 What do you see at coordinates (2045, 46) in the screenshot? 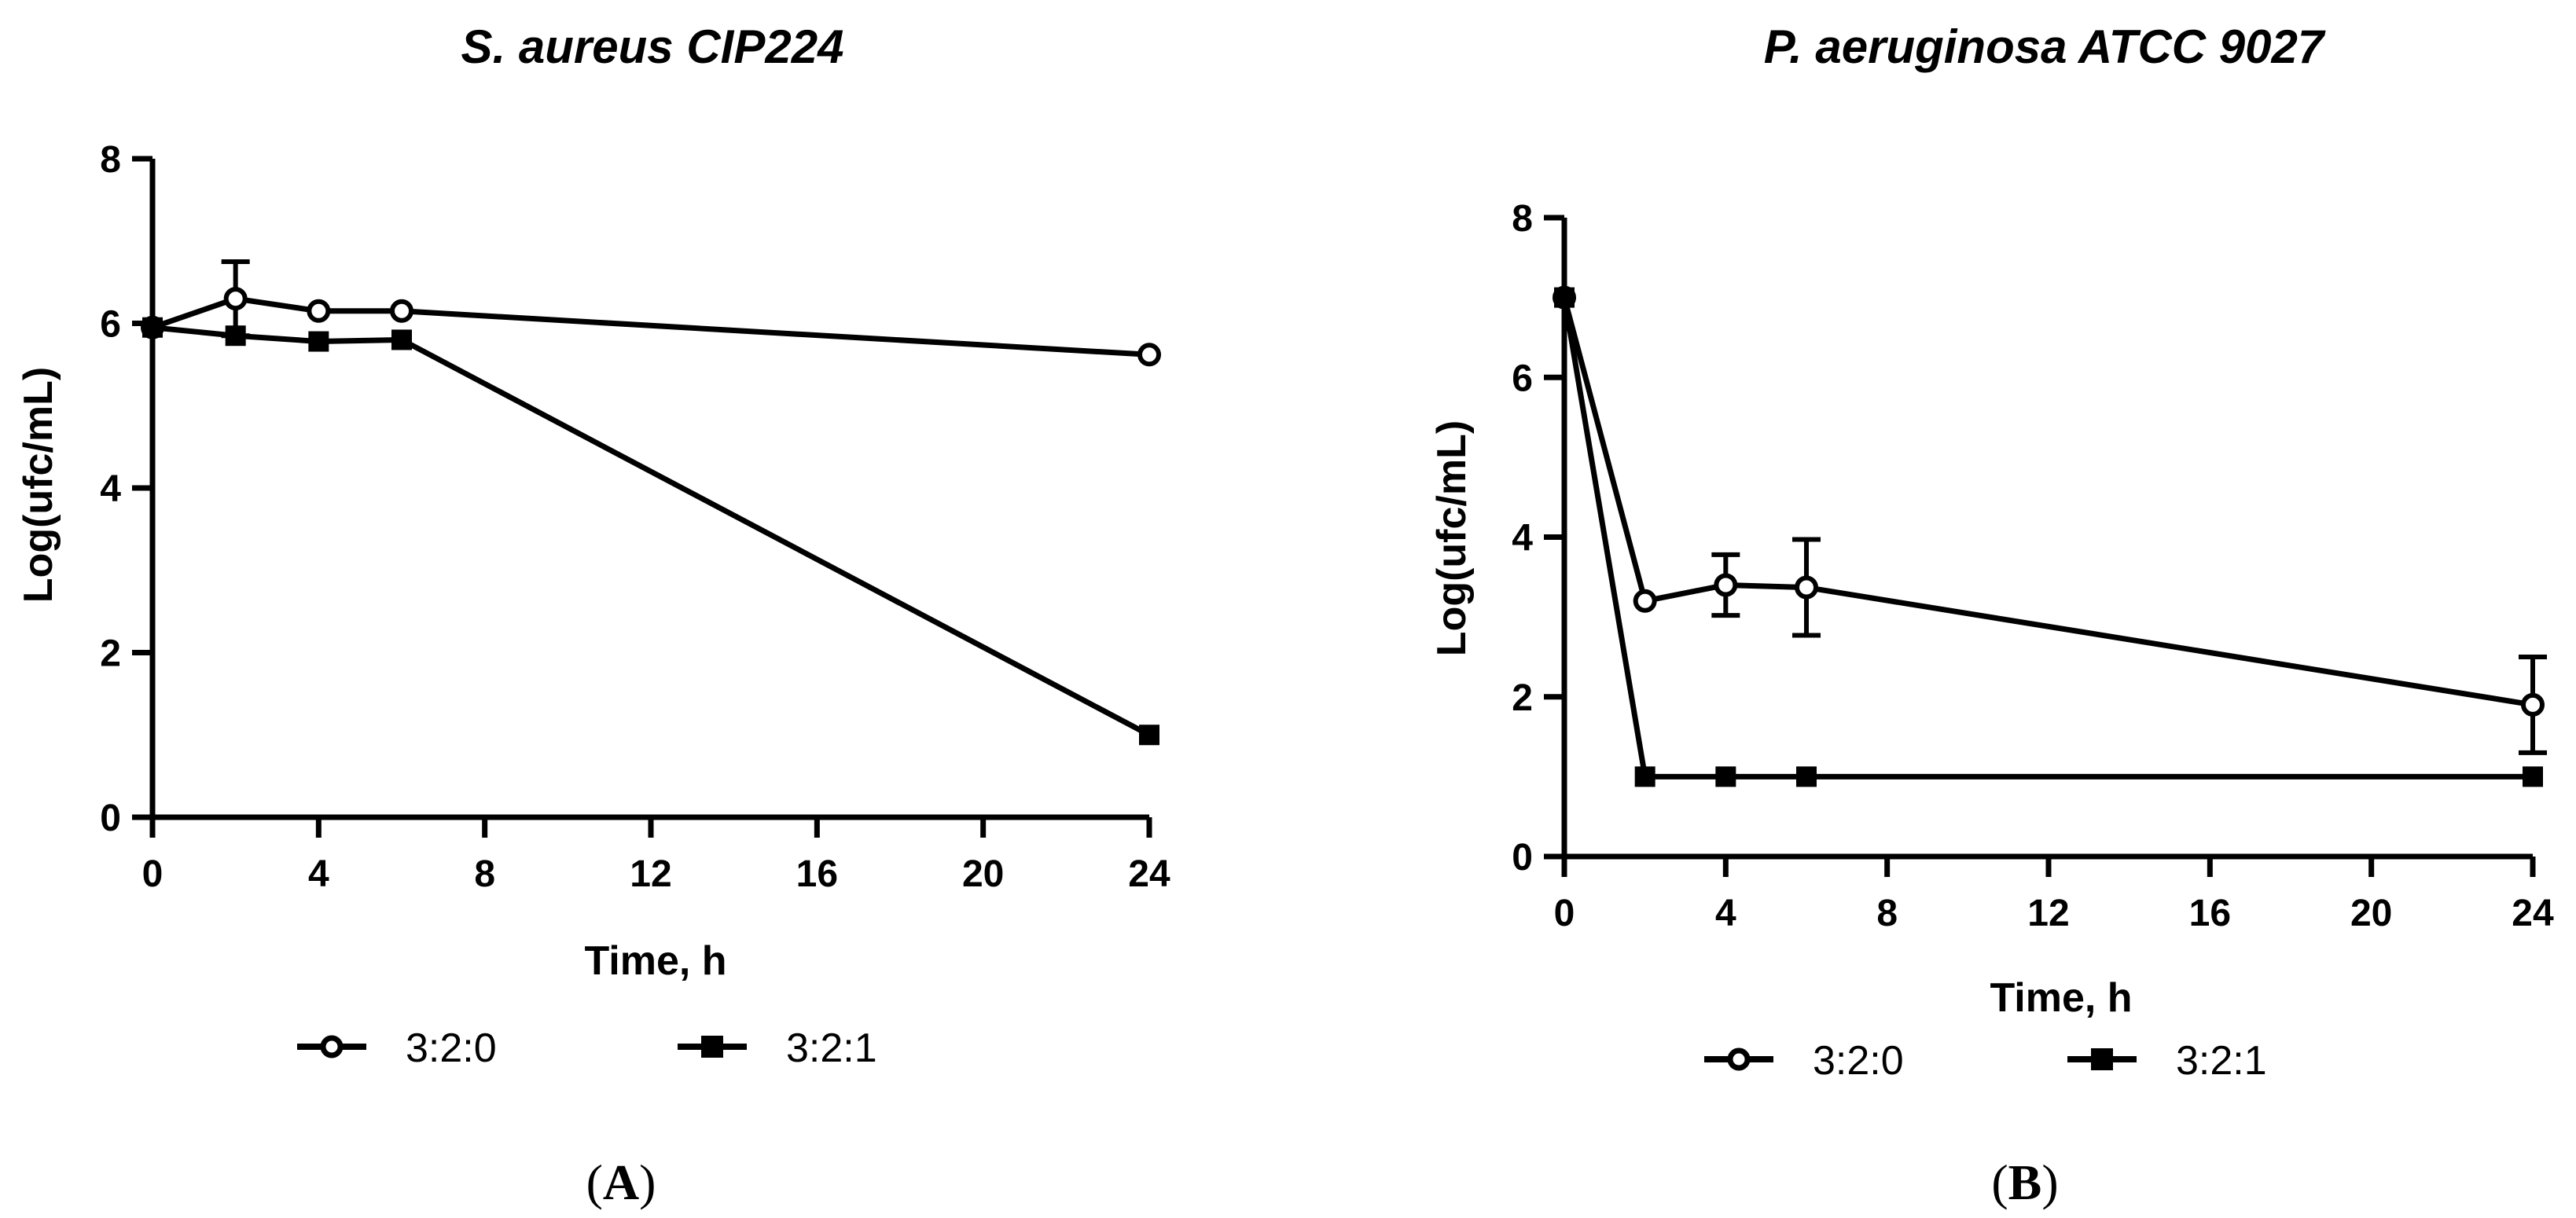
I see `chart-title: P. aeruginosa ATCC 9027` at bounding box center [2045, 46].